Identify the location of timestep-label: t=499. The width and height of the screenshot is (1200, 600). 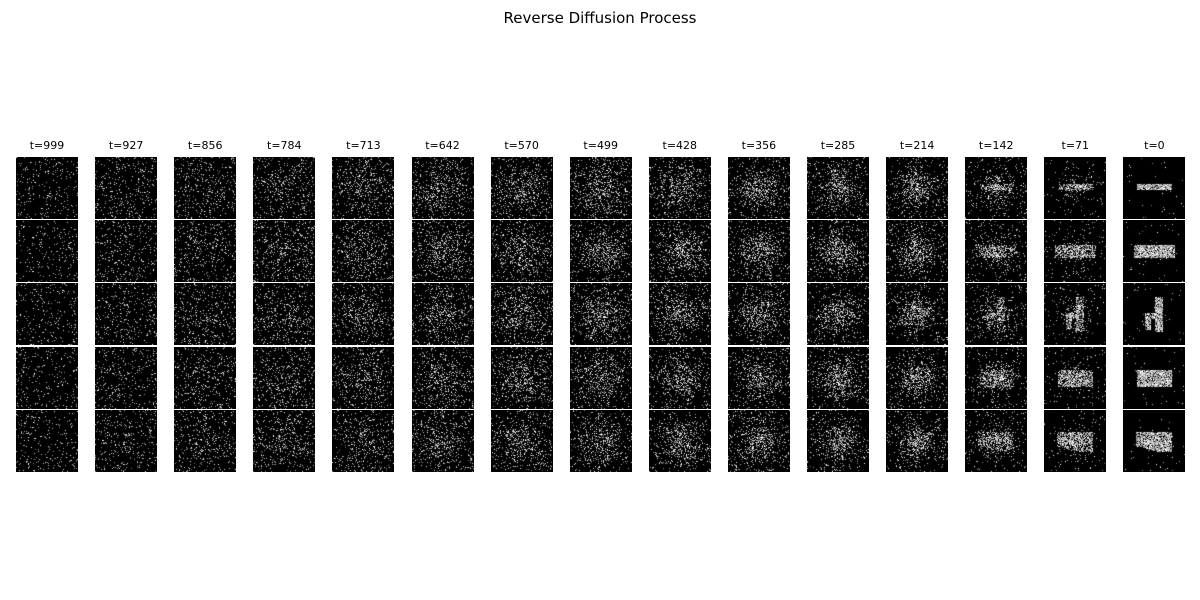
(600, 145).